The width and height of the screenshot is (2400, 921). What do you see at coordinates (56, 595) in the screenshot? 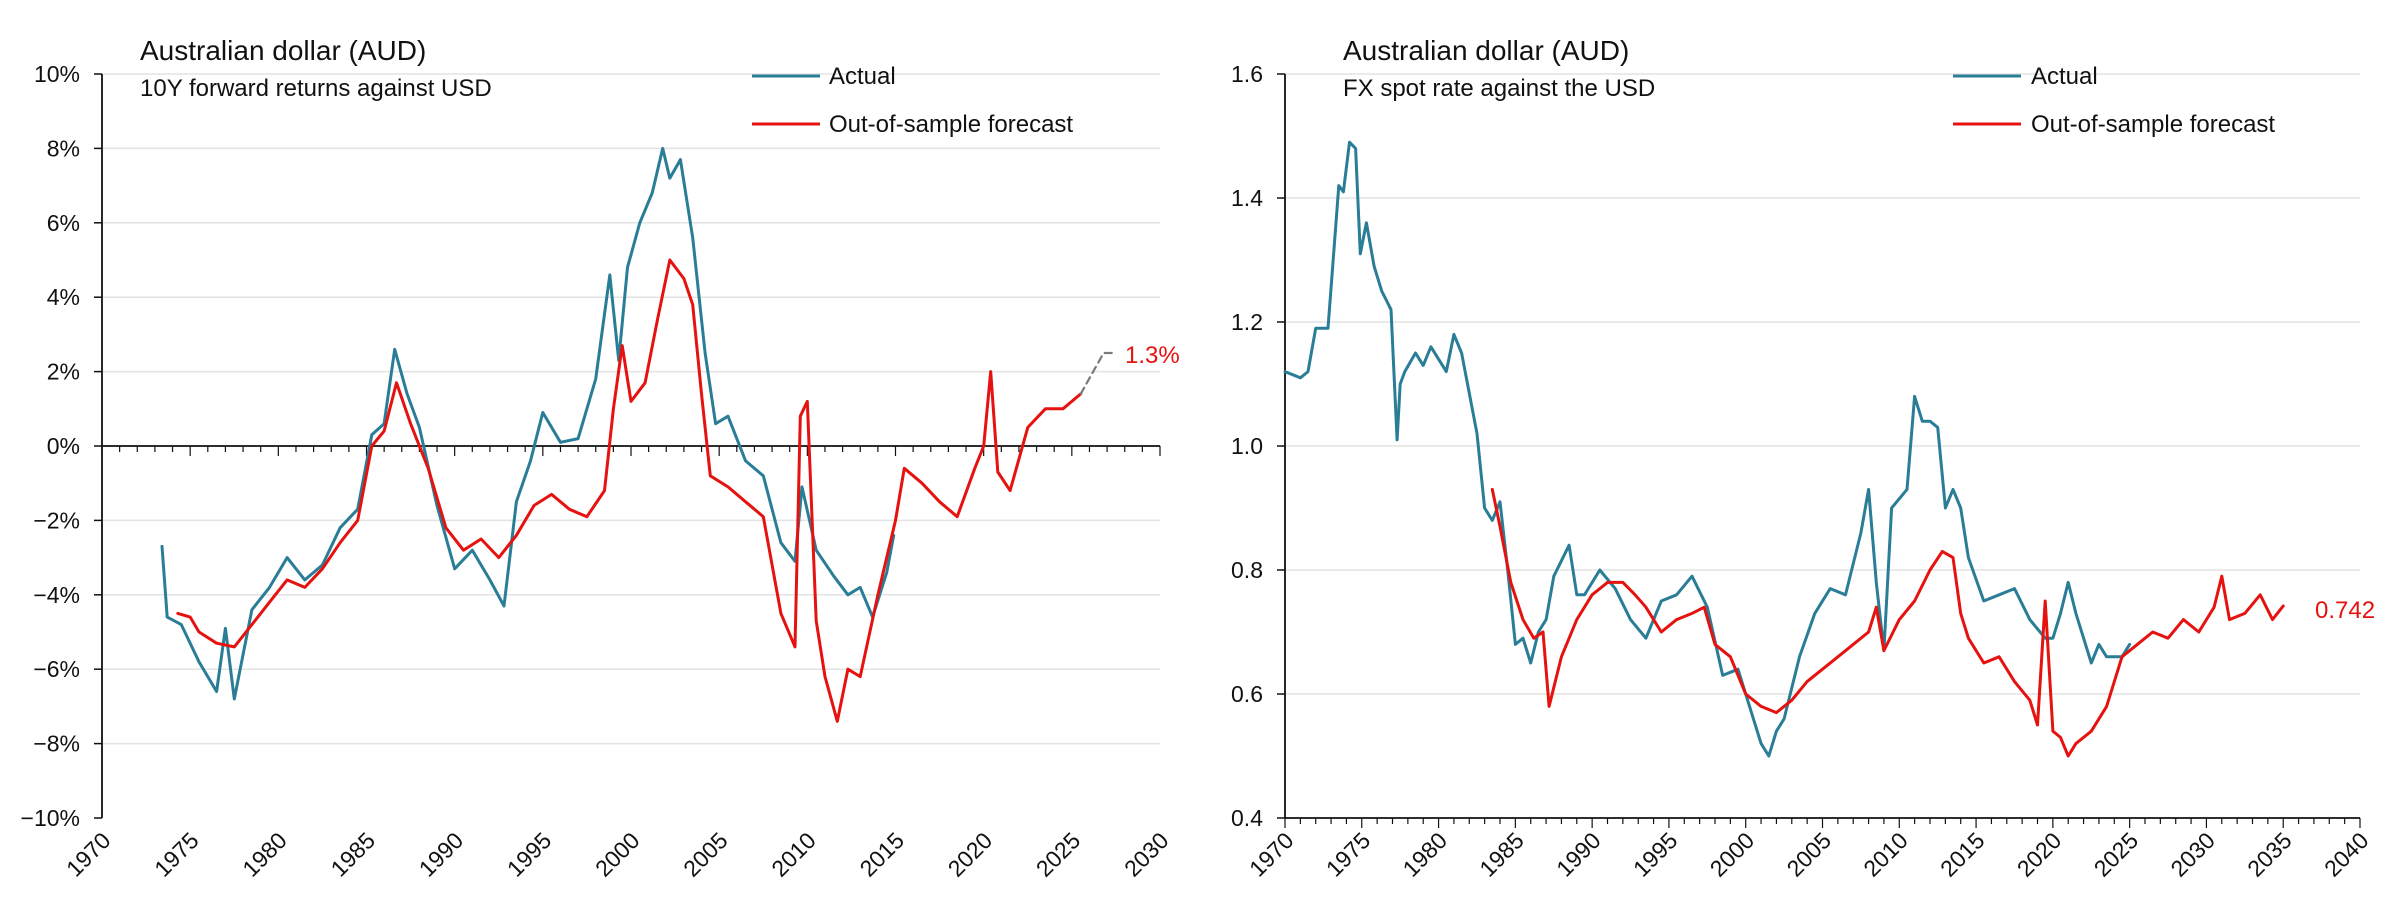
I see `y-tick-label: −4%` at bounding box center [56, 595].